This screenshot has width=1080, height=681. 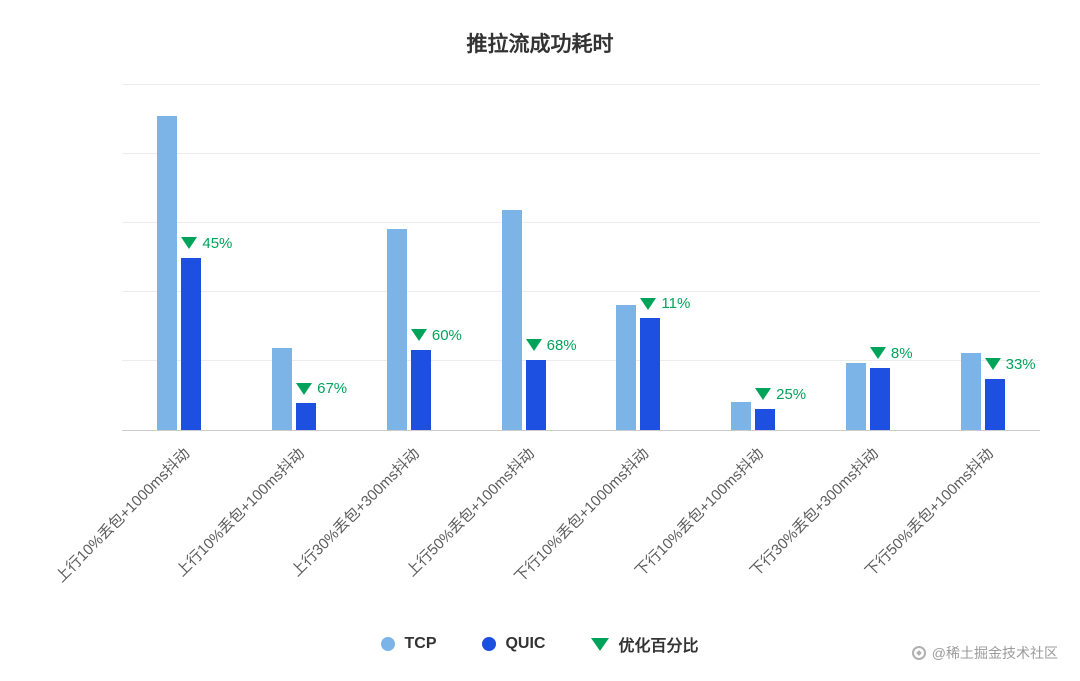 What do you see at coordinates (241, 513) in the screenshot?
I see `x-axis-category-label: 上行10%丢包+100ms抖动` at bounding box center [241, 513].